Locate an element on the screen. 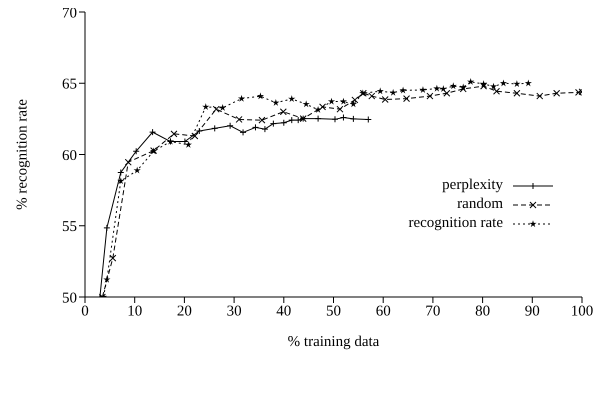 This screenshot has width=595, height=410. x-axis-title: % training data is located at coordinates (334, 342).